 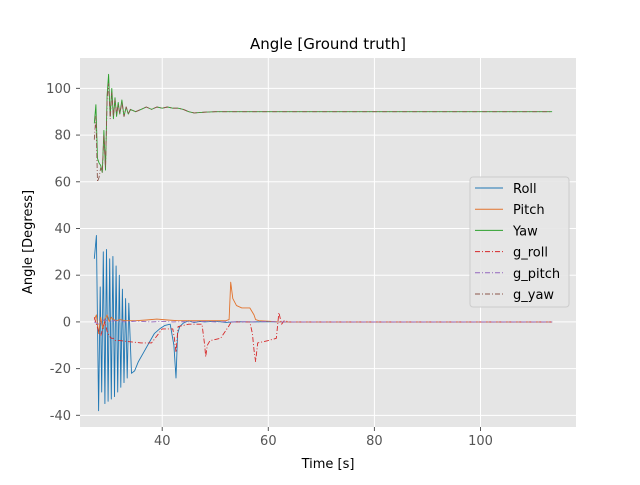 I want to click on x-tick-label: 80, so click(x=374, y=441).